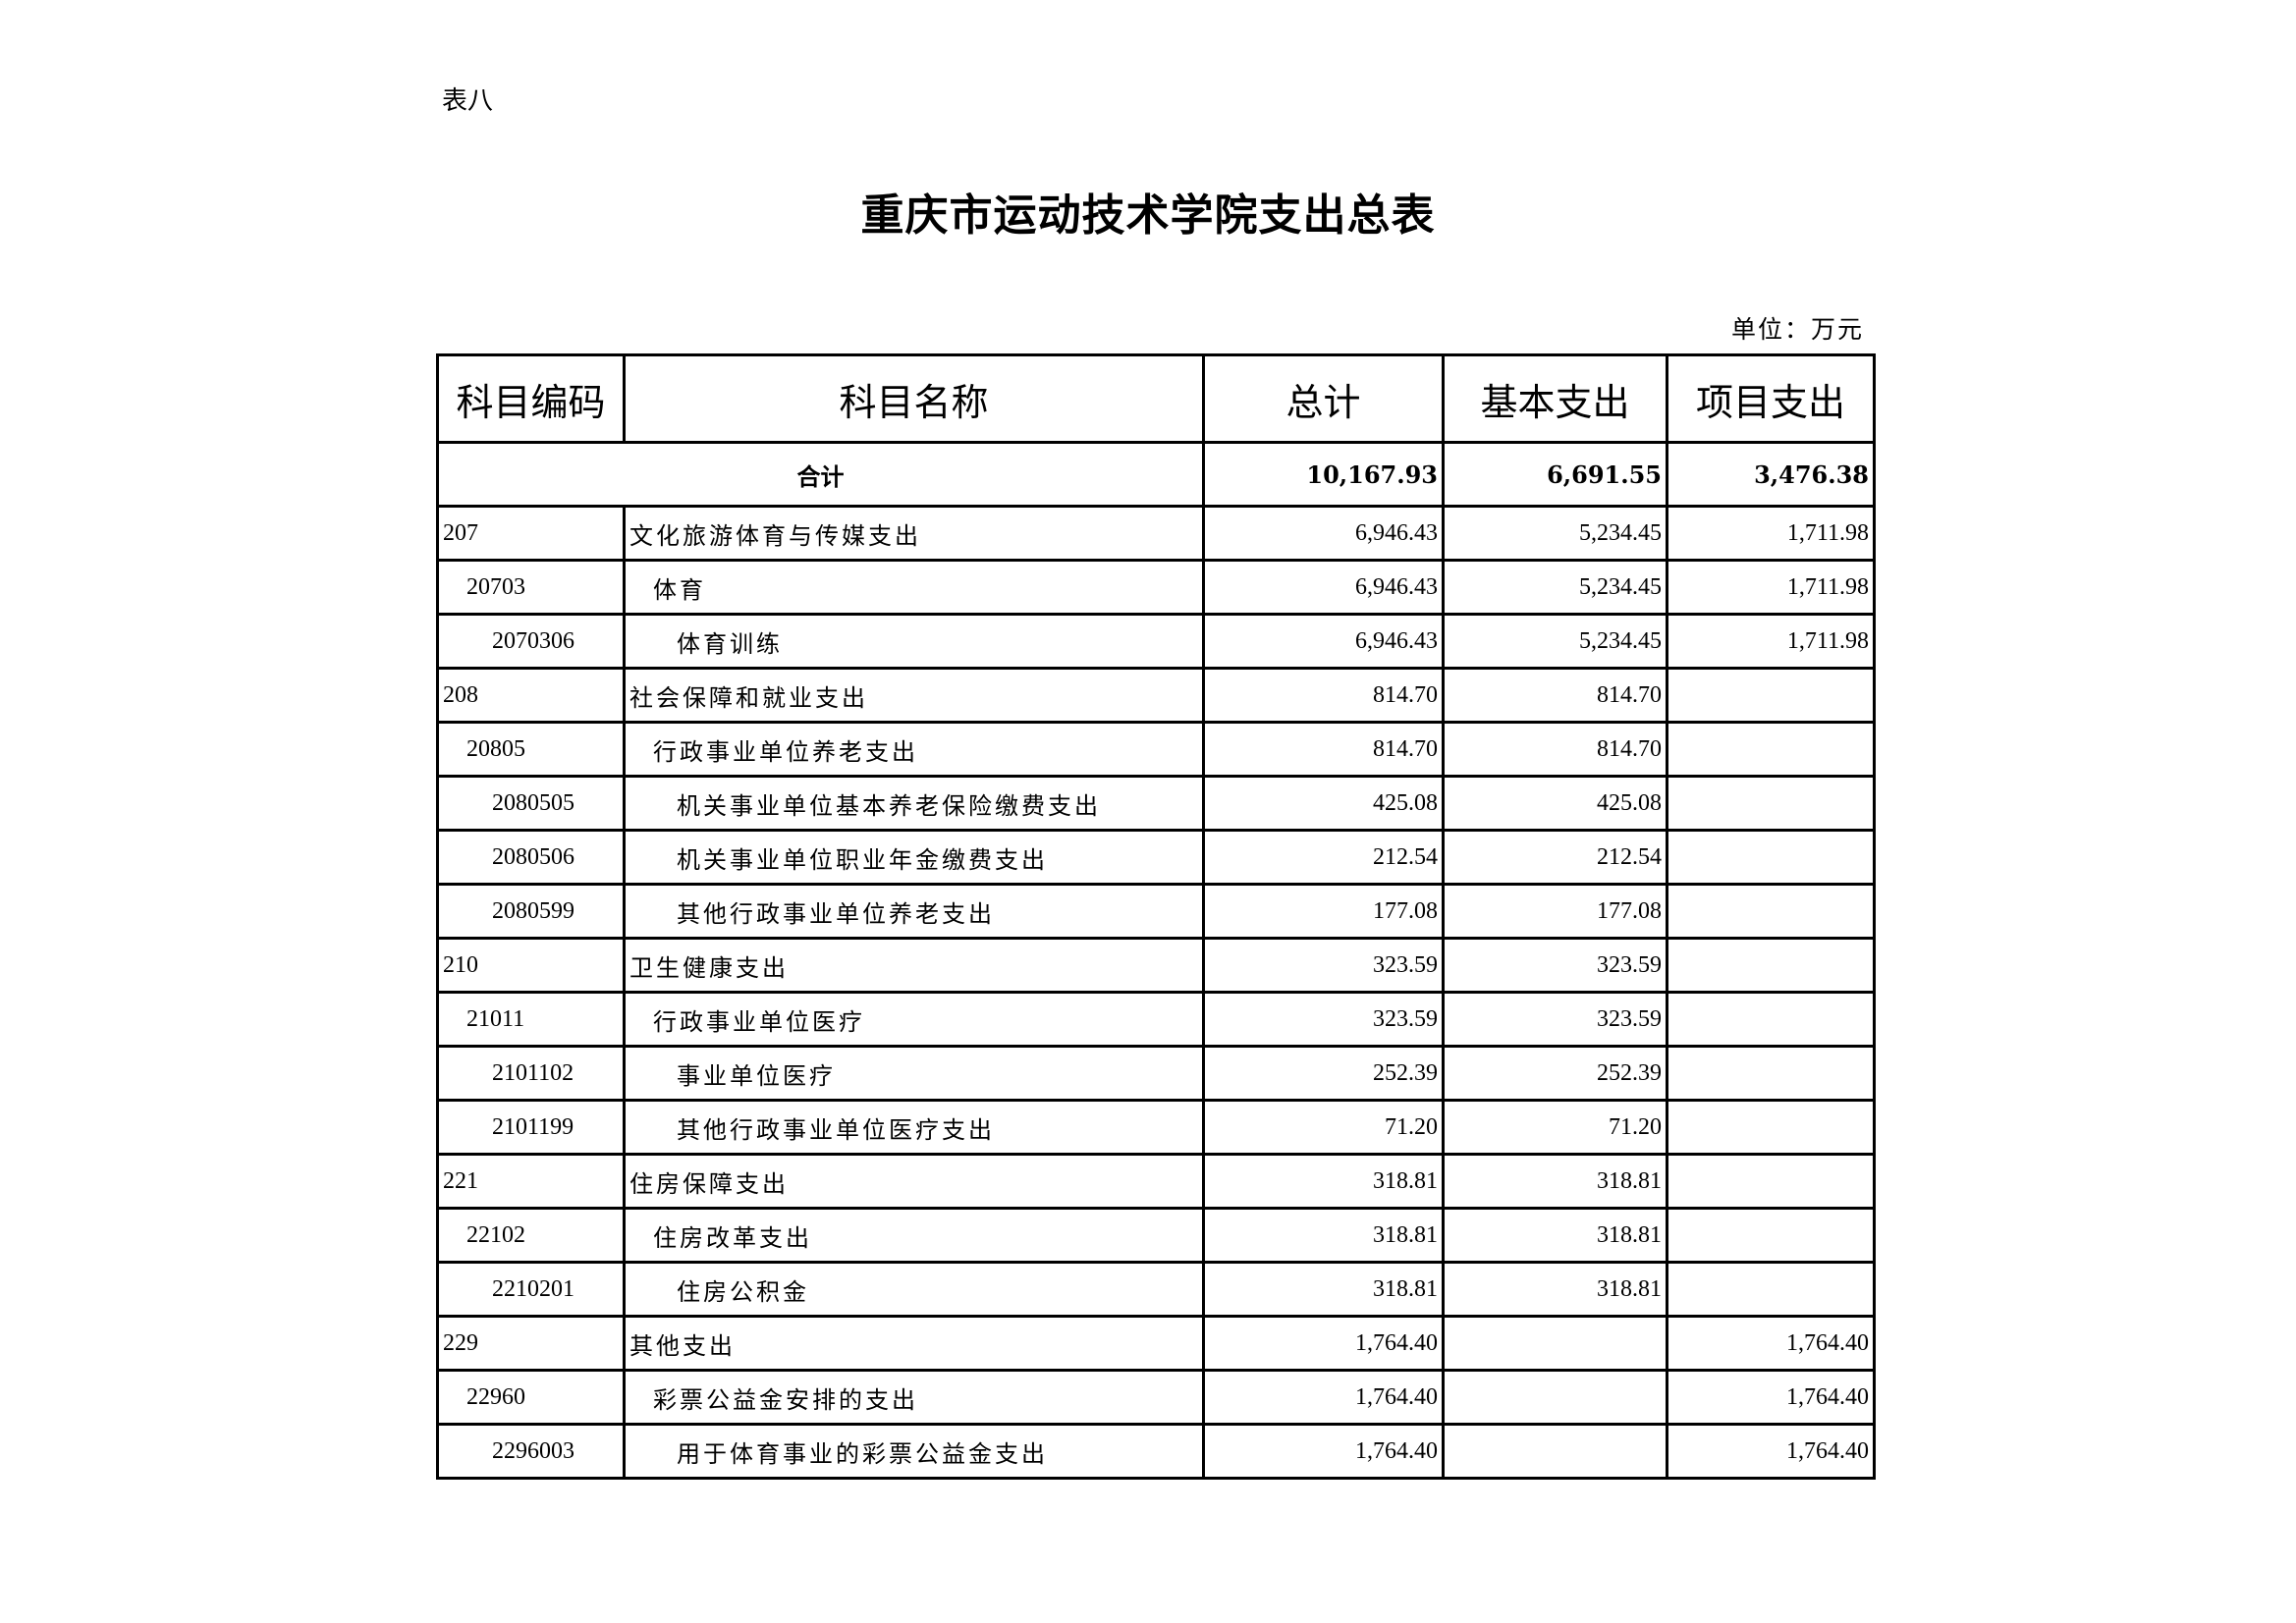 The image size is (2296, 1623). I want to click on cell-code: 221, so click(531, 1181).